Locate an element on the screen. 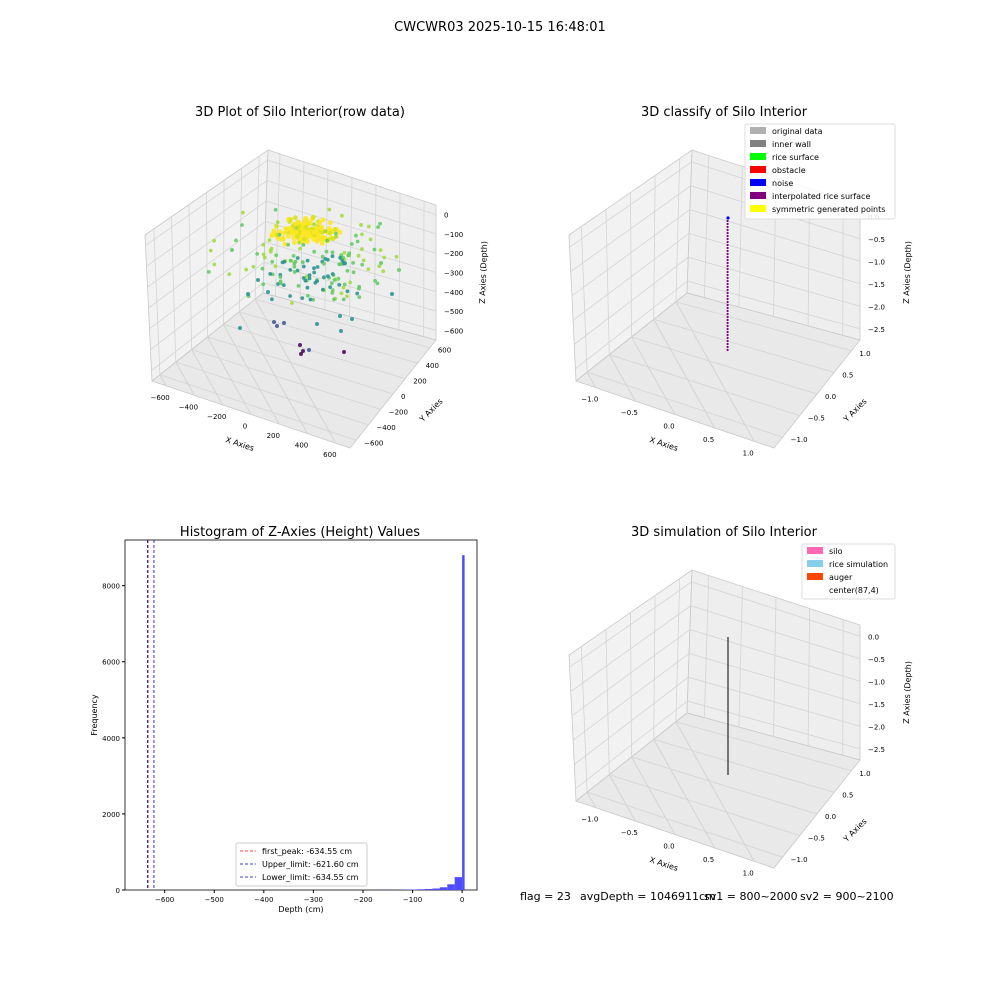  p1-xtick-label: 200 is located at coordinates (273, 436).